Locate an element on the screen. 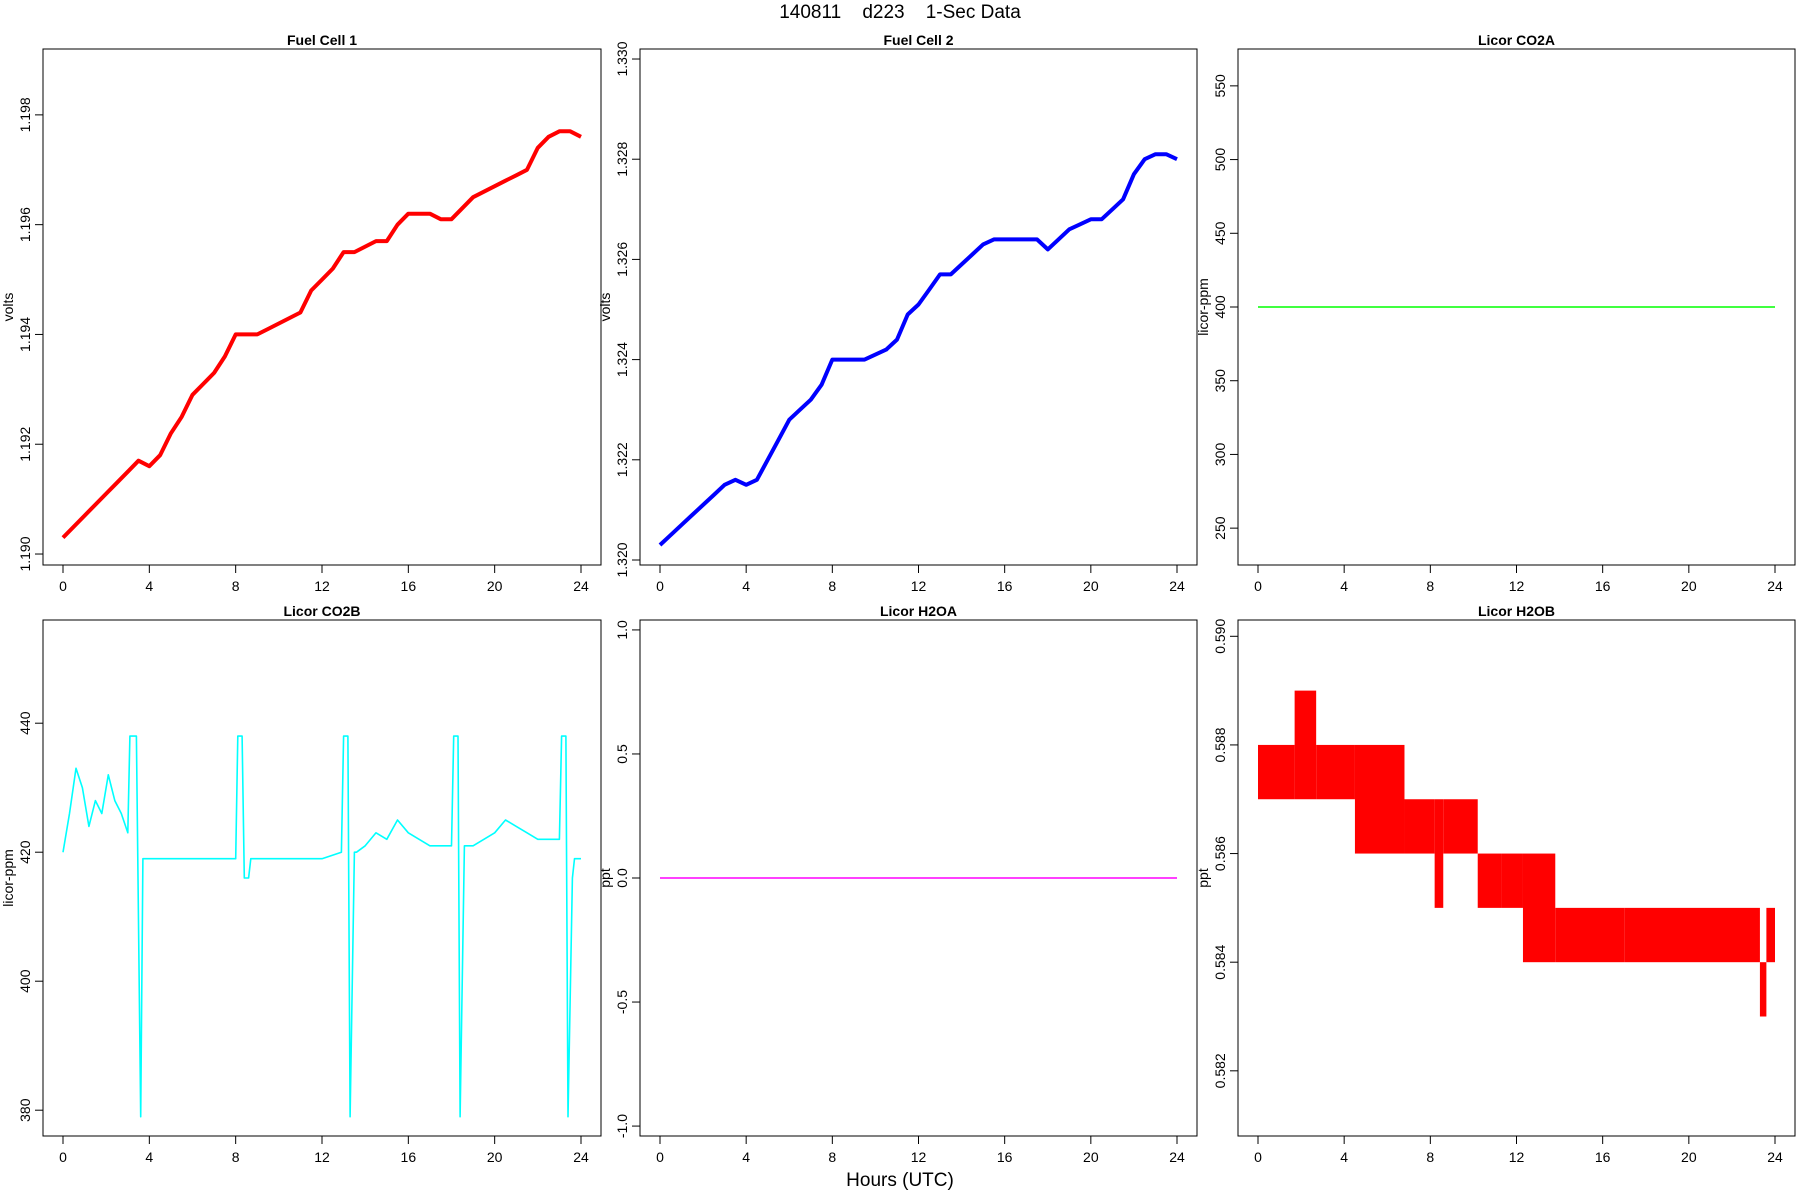 The image size is (1800, 1200). y-tick-label: 1.328 is located at coordinates (622, 158).